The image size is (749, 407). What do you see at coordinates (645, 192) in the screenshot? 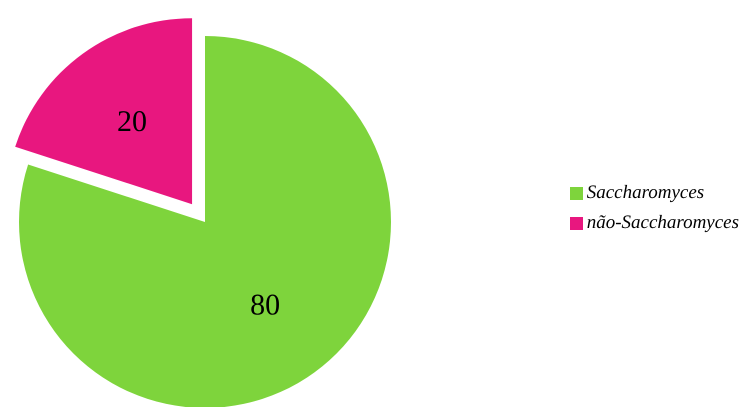
I see `legend-label: Saccharomyces` at bounding box center [645, 192].